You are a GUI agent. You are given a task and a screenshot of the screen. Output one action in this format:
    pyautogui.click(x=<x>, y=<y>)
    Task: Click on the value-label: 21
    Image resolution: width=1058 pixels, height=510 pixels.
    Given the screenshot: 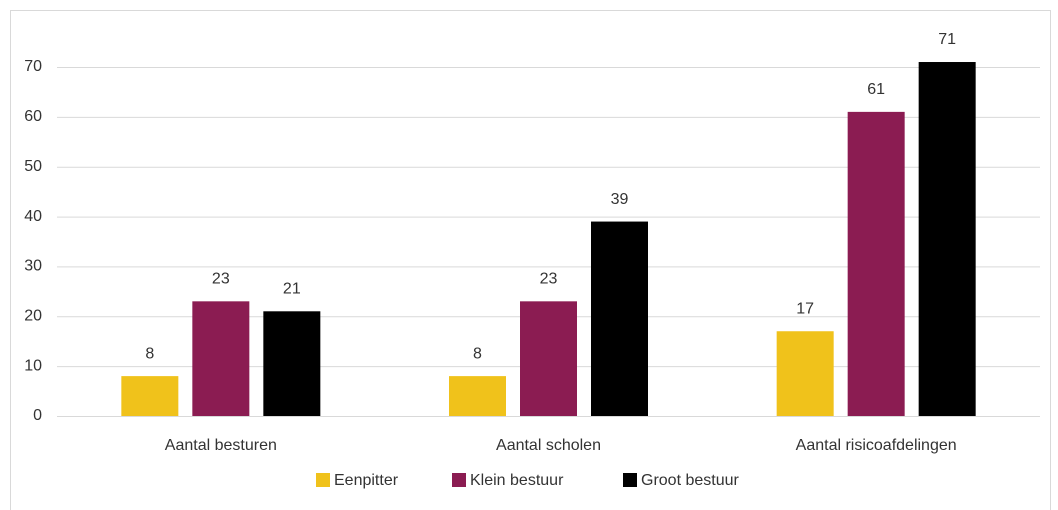 What is the action you would take?
    pyautogui.click(x=292, y=289)
    